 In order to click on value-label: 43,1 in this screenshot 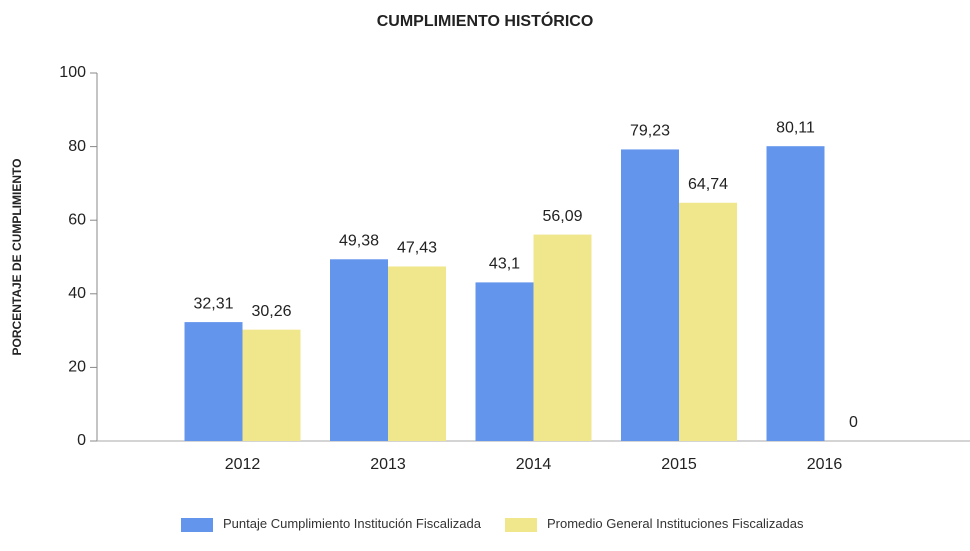, I will do `click(504, 264)`.